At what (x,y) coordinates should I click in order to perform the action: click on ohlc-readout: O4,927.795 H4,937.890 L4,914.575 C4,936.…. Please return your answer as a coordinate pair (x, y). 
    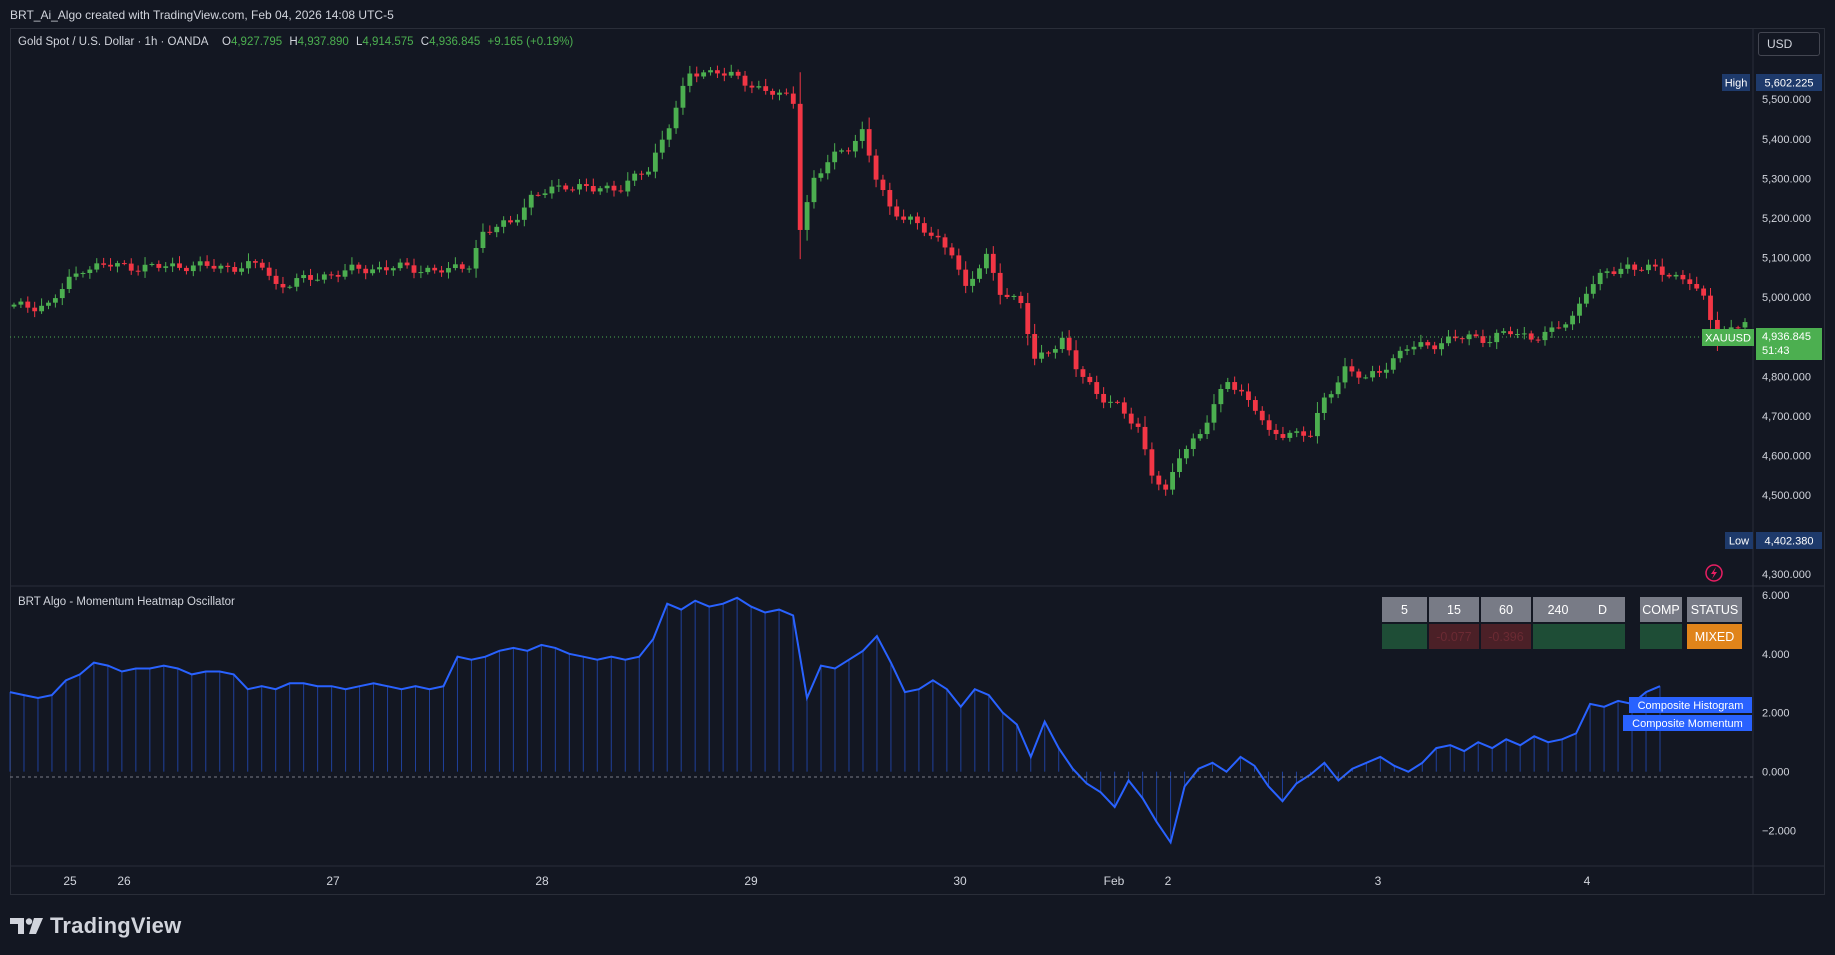
    Looking at the image, I should click on (397, 42).